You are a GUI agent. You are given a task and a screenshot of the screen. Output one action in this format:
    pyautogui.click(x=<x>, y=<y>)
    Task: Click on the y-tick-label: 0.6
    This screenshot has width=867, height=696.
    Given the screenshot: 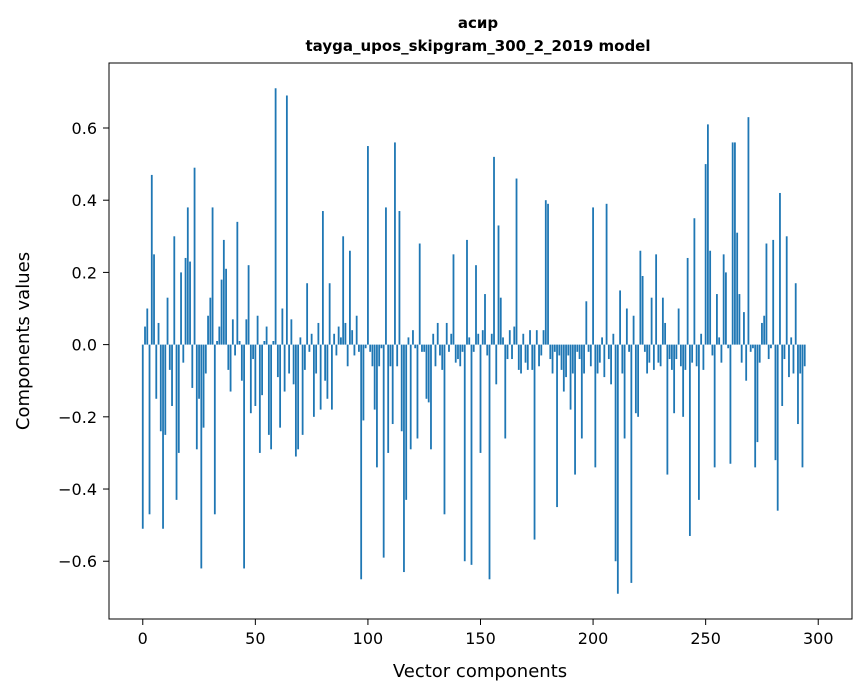 What is the action you would take?
    pyautogui.click(x=84, y=128)
    